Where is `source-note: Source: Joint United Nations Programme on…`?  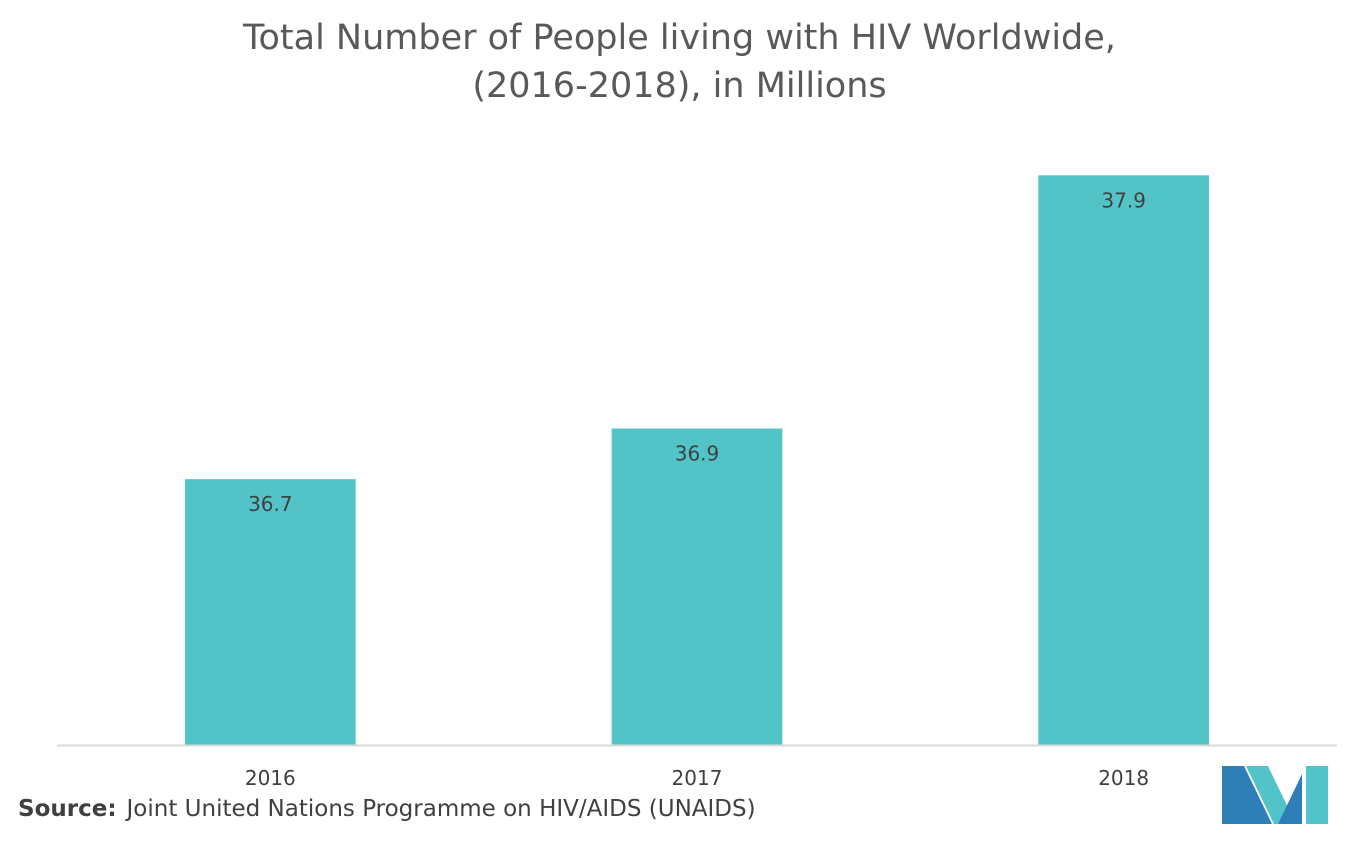
source-note: Source: Joint United Nations Programme on… is located at coordinates (387, 809).